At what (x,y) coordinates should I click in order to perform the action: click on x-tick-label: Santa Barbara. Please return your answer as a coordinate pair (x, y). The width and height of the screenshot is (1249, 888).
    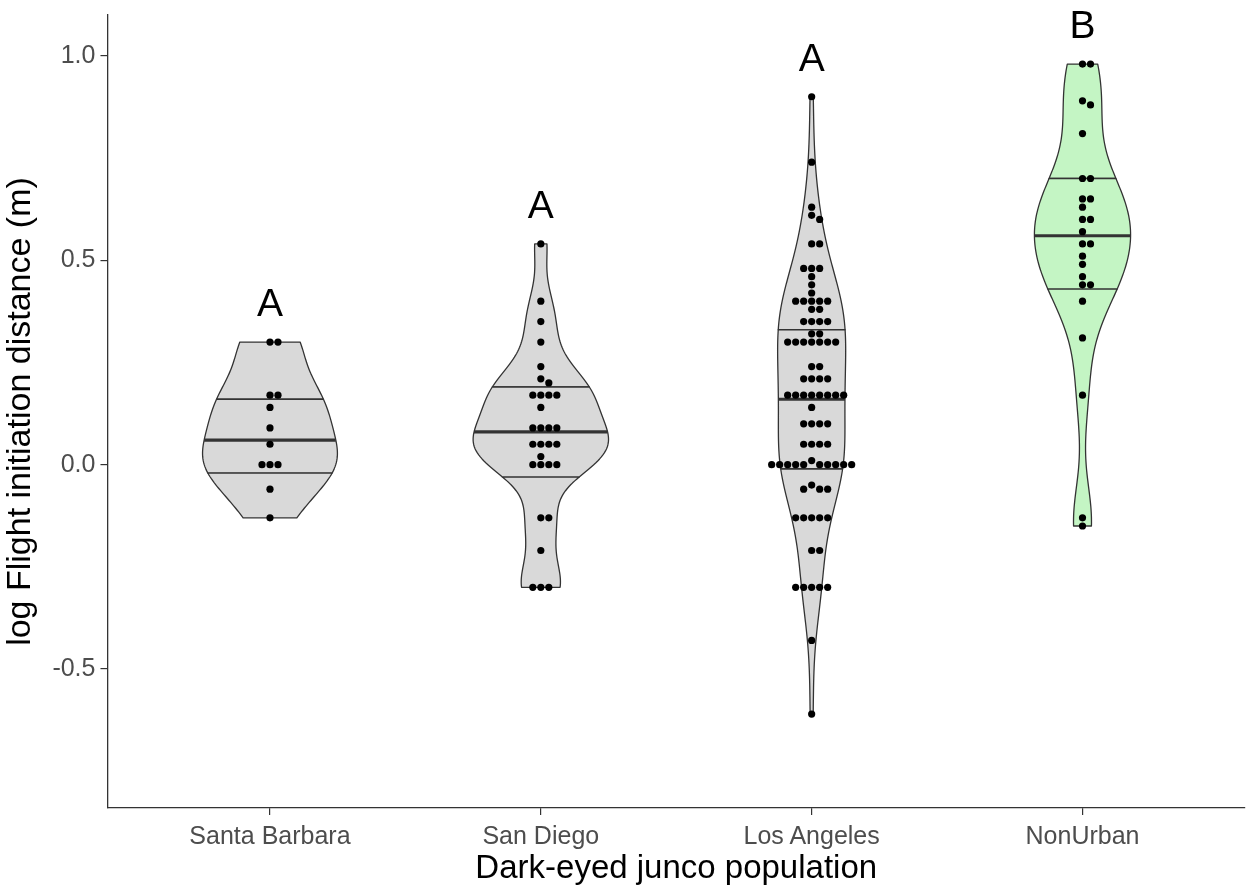
    Looking at the image, I should click on (270, 835).